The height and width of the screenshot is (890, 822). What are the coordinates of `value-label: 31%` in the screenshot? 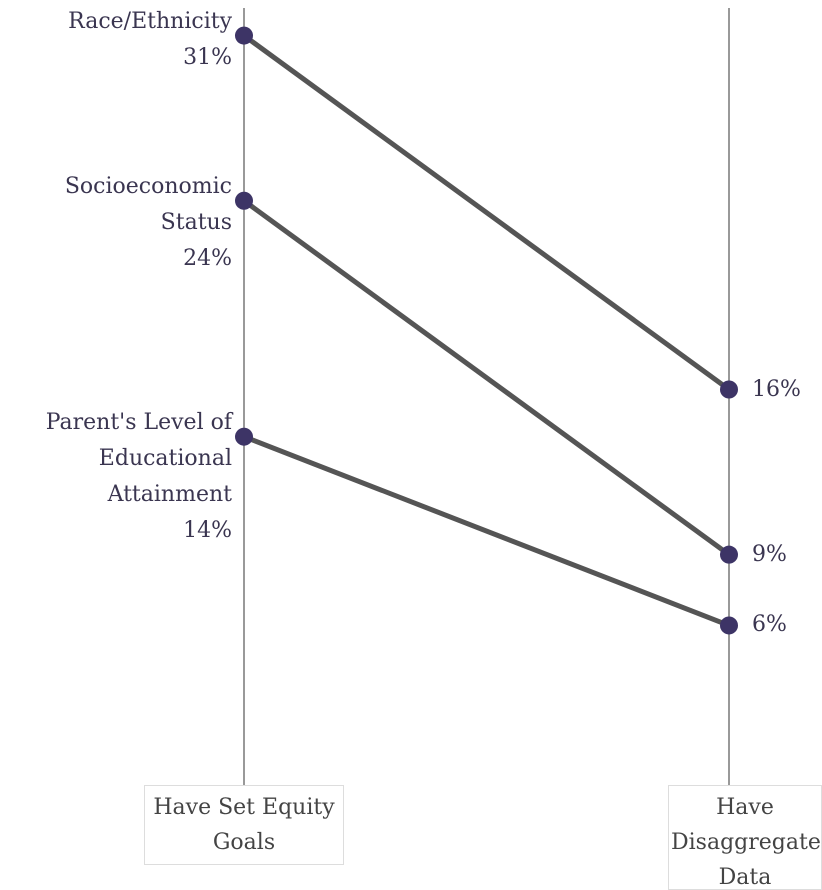 It's located at (207, 57).